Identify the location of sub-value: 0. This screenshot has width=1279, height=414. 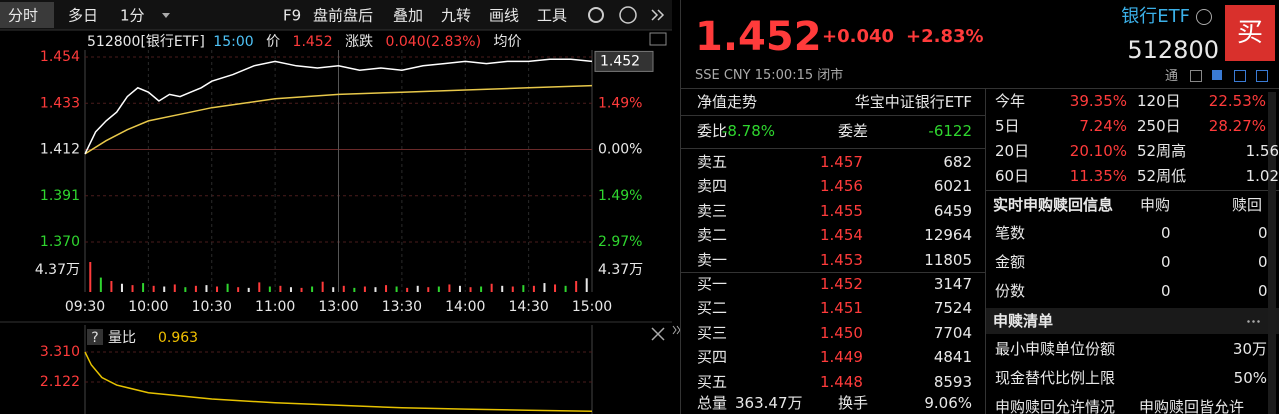
(1263, 233).